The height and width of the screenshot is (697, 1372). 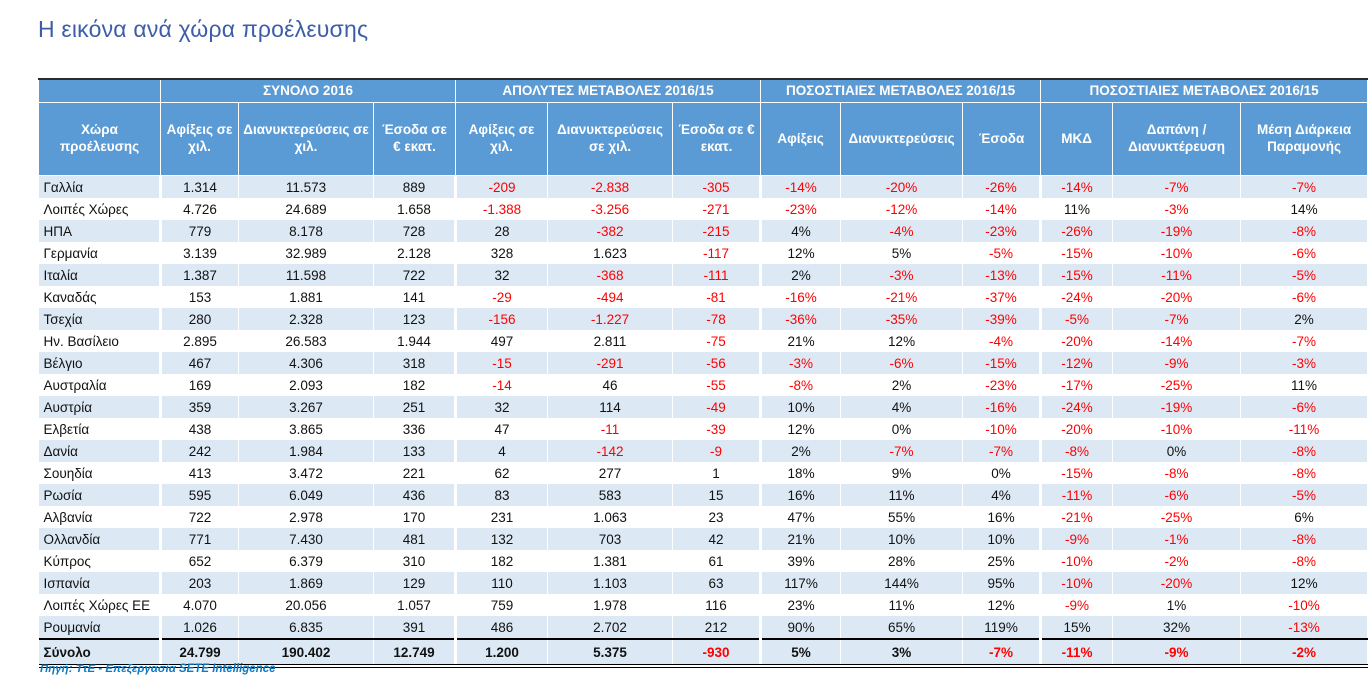 What do you see at coordinates (1002, 627) in the screenshot?
I see `value-cell: 119%` at bounding box center [1002, 627].